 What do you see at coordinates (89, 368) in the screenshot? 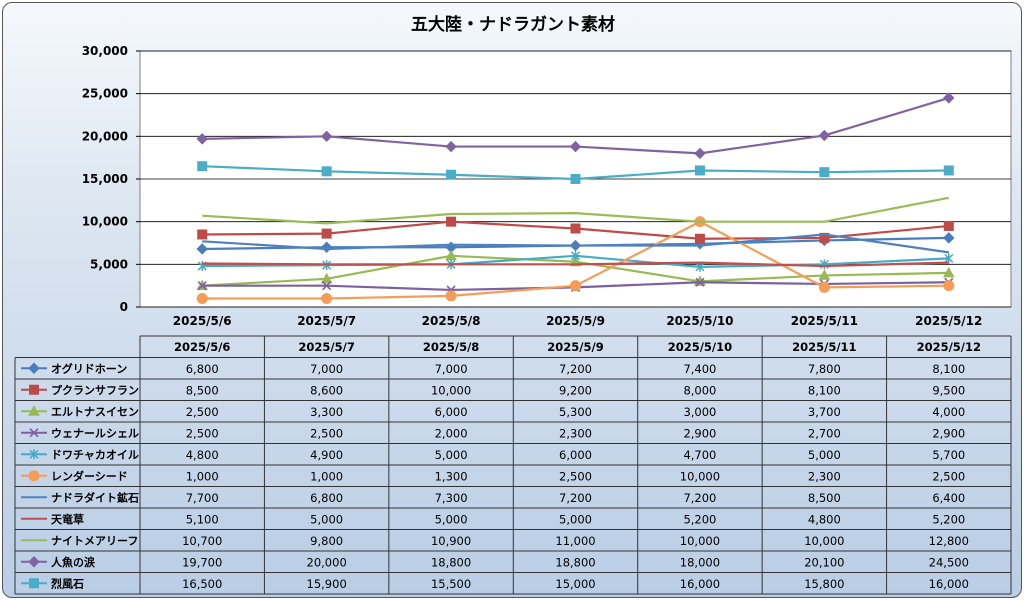
I see `legend-label: オグリドホーン` at bounding box center [89, 368].